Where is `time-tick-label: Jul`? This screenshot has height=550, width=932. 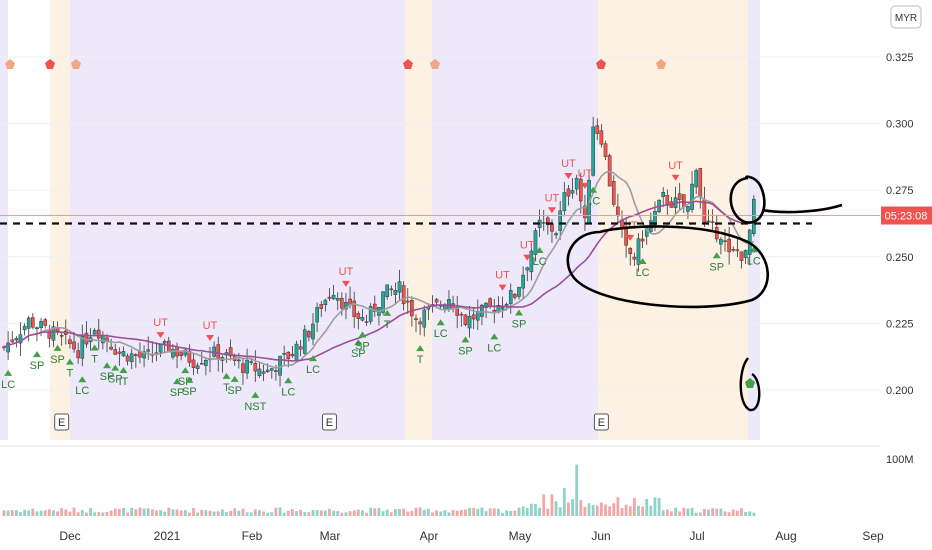
time-tick-label: Jul is located at coordinates (696, 536).